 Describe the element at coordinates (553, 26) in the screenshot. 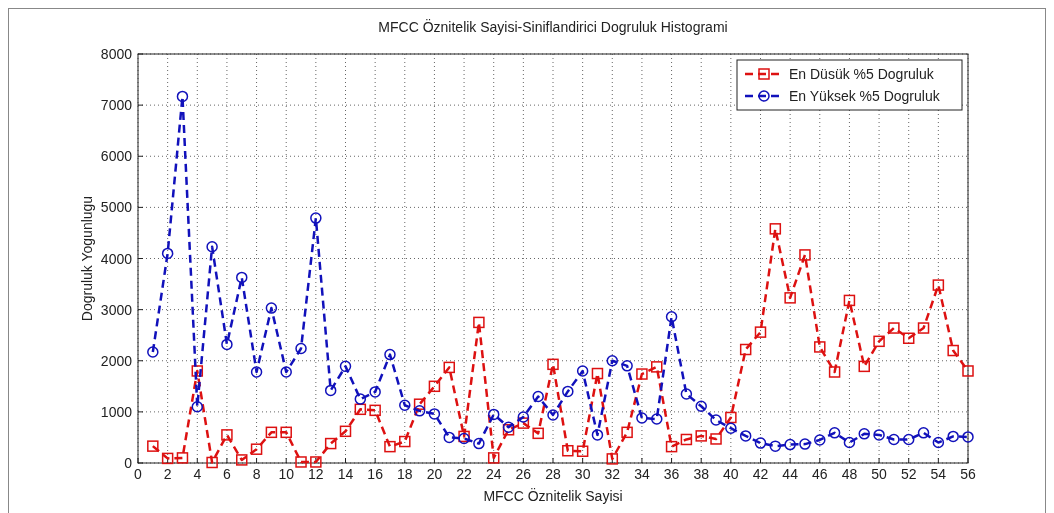

I see `chart-title: MFCC Öznitelik Sayisi-Siniflandirici Dogruluk Histogrami` at that location.